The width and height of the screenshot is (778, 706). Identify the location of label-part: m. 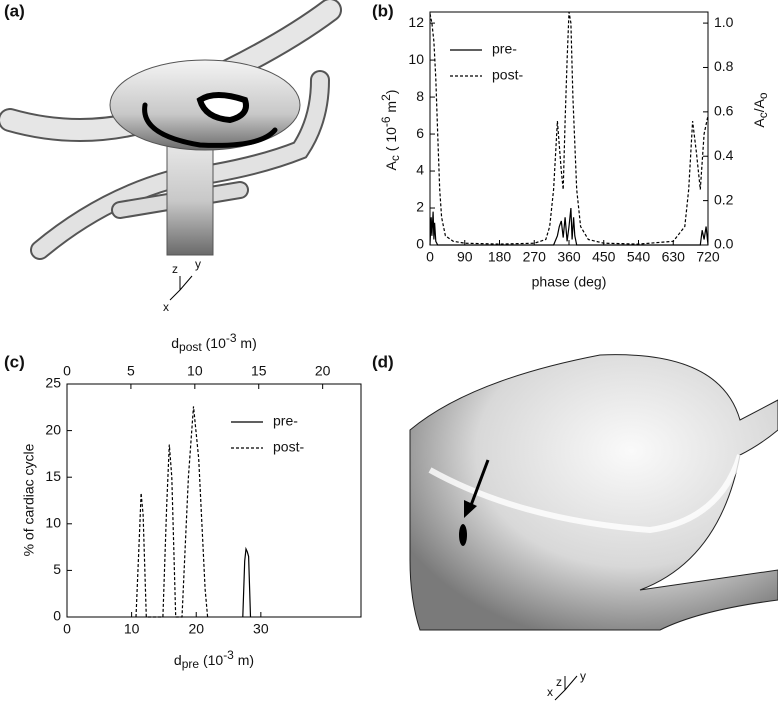
(391, 109).